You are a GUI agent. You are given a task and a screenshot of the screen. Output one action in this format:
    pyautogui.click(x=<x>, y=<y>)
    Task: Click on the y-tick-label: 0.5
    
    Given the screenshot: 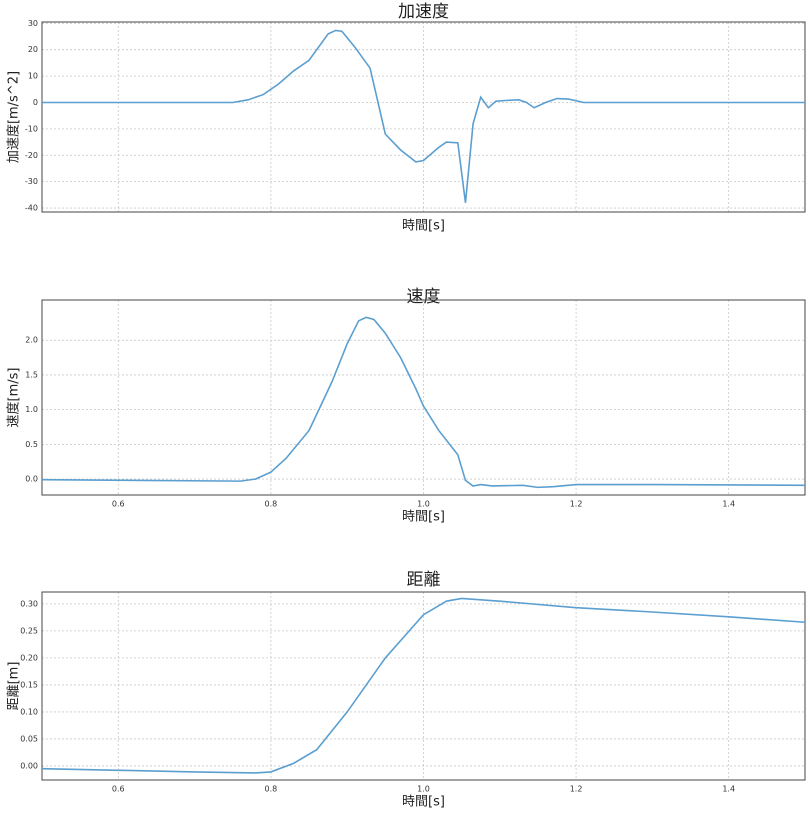 What is the action you would take?
    pyautogui.click(x=31, y=444)
    